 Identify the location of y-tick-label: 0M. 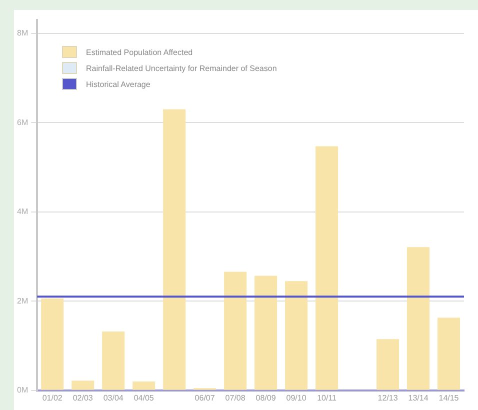
(22, 390).